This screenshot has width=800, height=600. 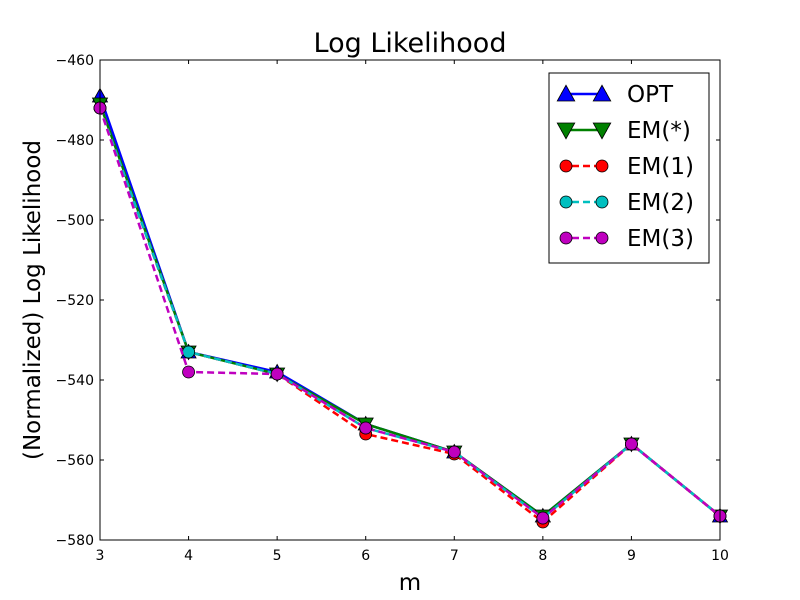 I want to click on x-tick-label: 9, so click(x=631, y=556).